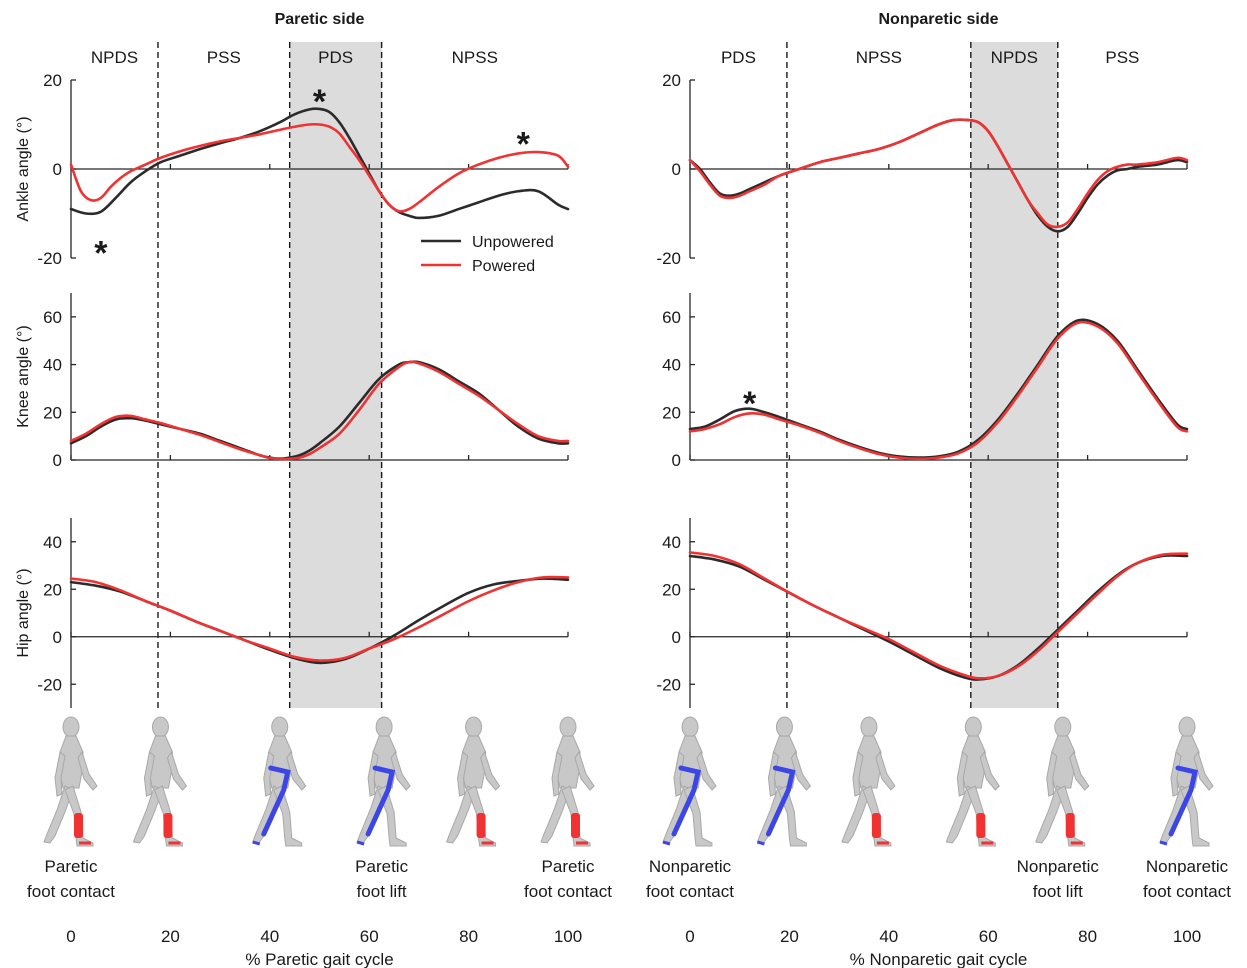 The image size is (1247, 968). I want to click on right-x-tick-label: 100, so click(1187, 936).